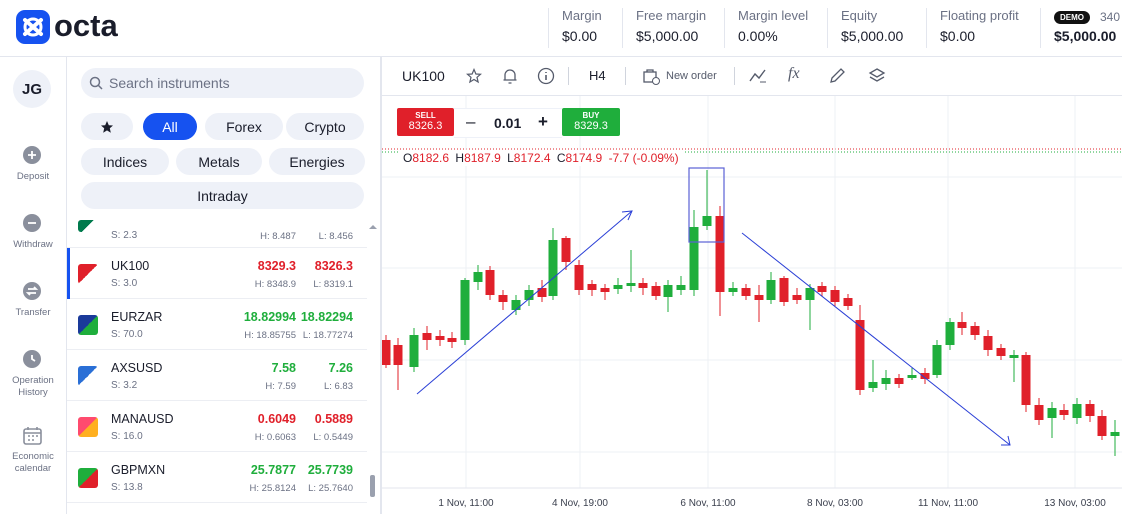  I want to click on icon-glyph, so click(33, 358).